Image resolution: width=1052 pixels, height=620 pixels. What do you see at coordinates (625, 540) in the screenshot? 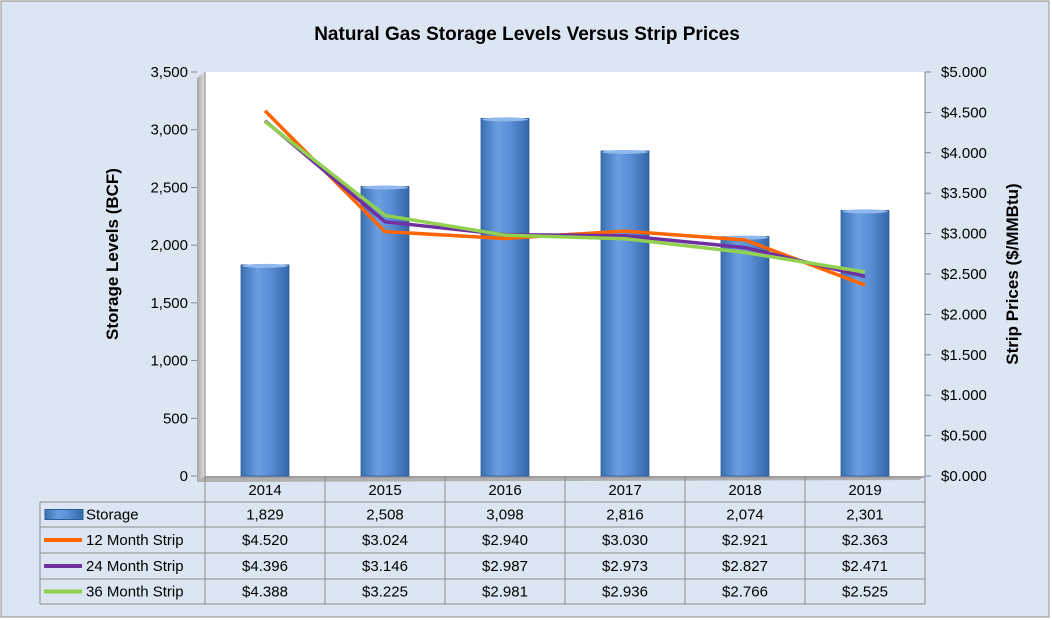
I see `data-label: $3.030` at bounding box center [625, 540].